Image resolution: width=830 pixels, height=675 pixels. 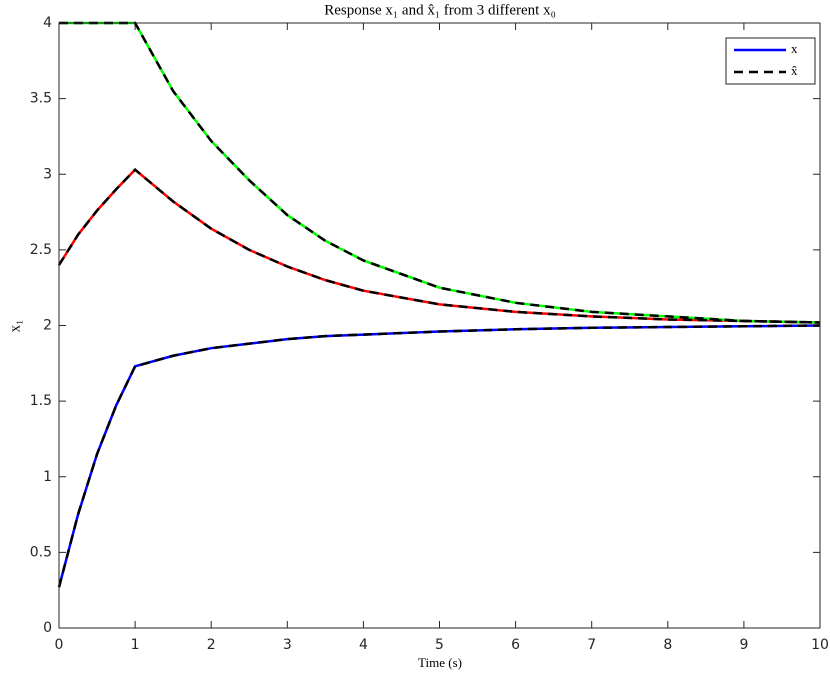 What do you see at coordinates (41, 552) in the screenshot?
I see `y-tick-label: 0.5` at bounding box center [41, 552].